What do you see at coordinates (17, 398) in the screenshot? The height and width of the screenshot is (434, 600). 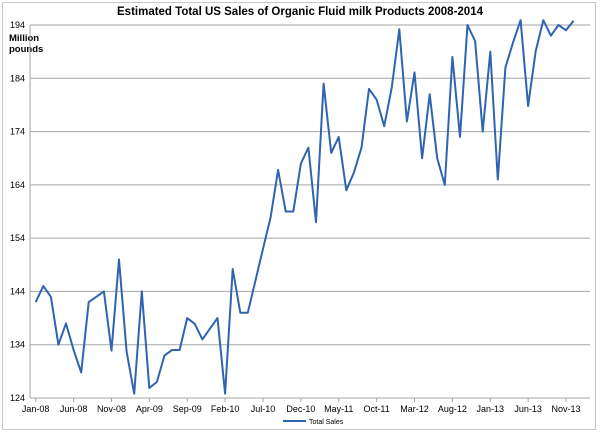 I see `y-tick-label: 124` at bounding box center [17, 398].